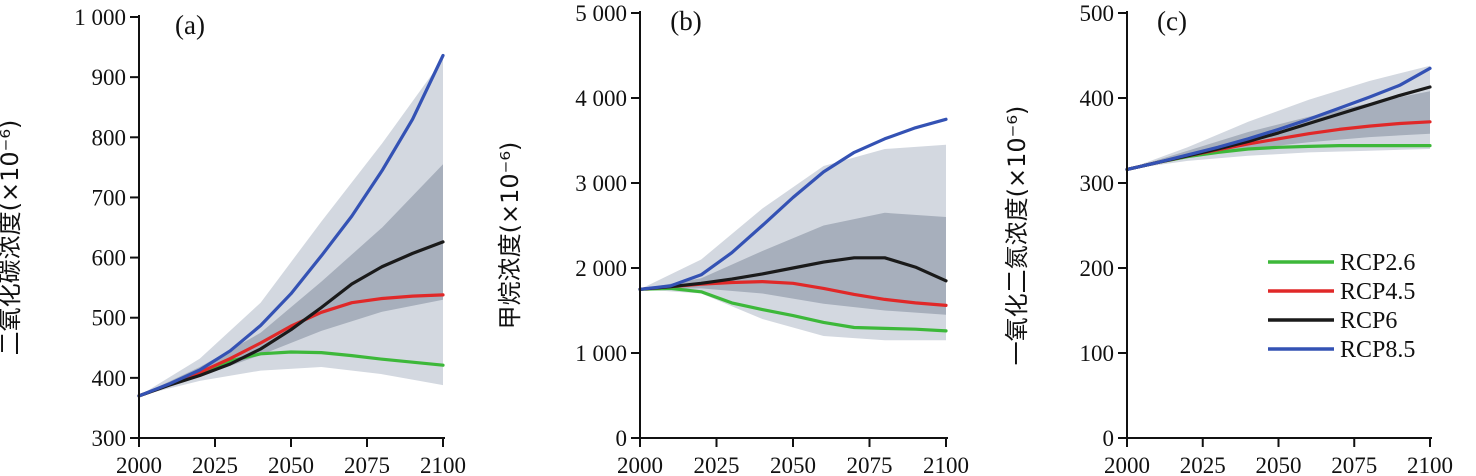 This screenshot has width=1476, height=476. I want to click on y-axis-label: 二氧化碳浓度(×10⁻⁶), so click(12, 238).